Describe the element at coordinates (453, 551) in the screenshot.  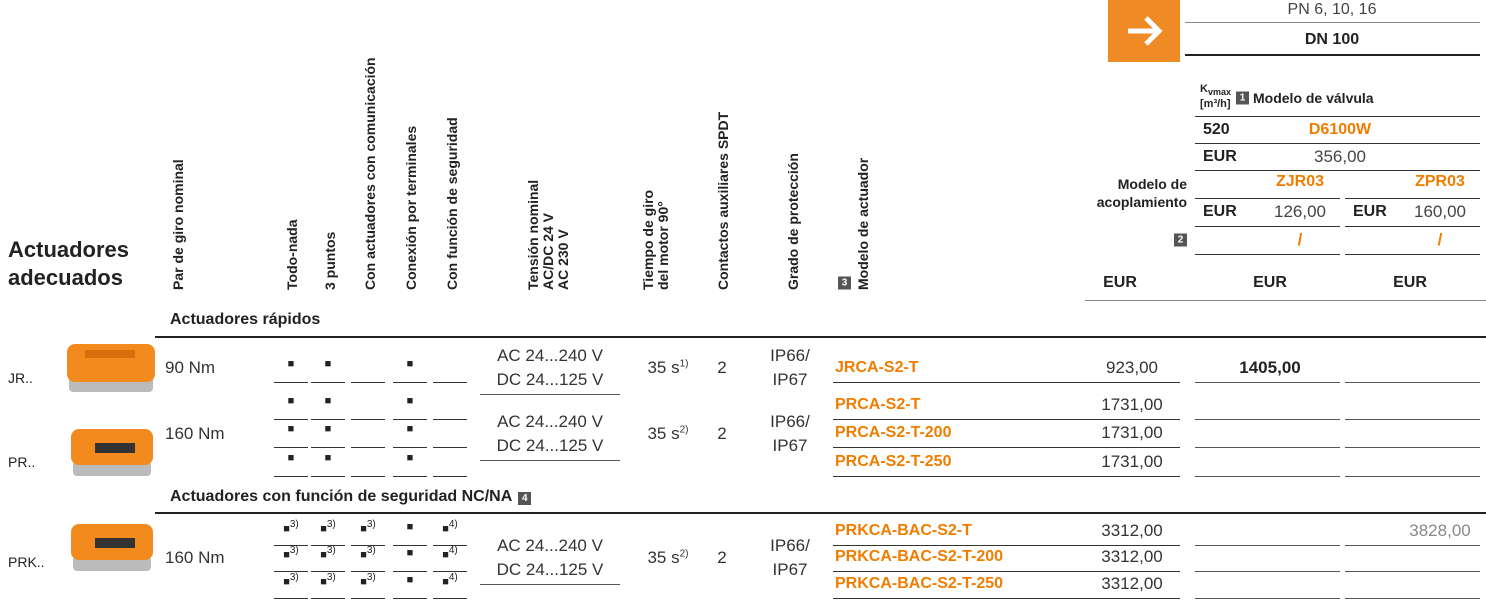
I see `footnote: 4)` at that location.